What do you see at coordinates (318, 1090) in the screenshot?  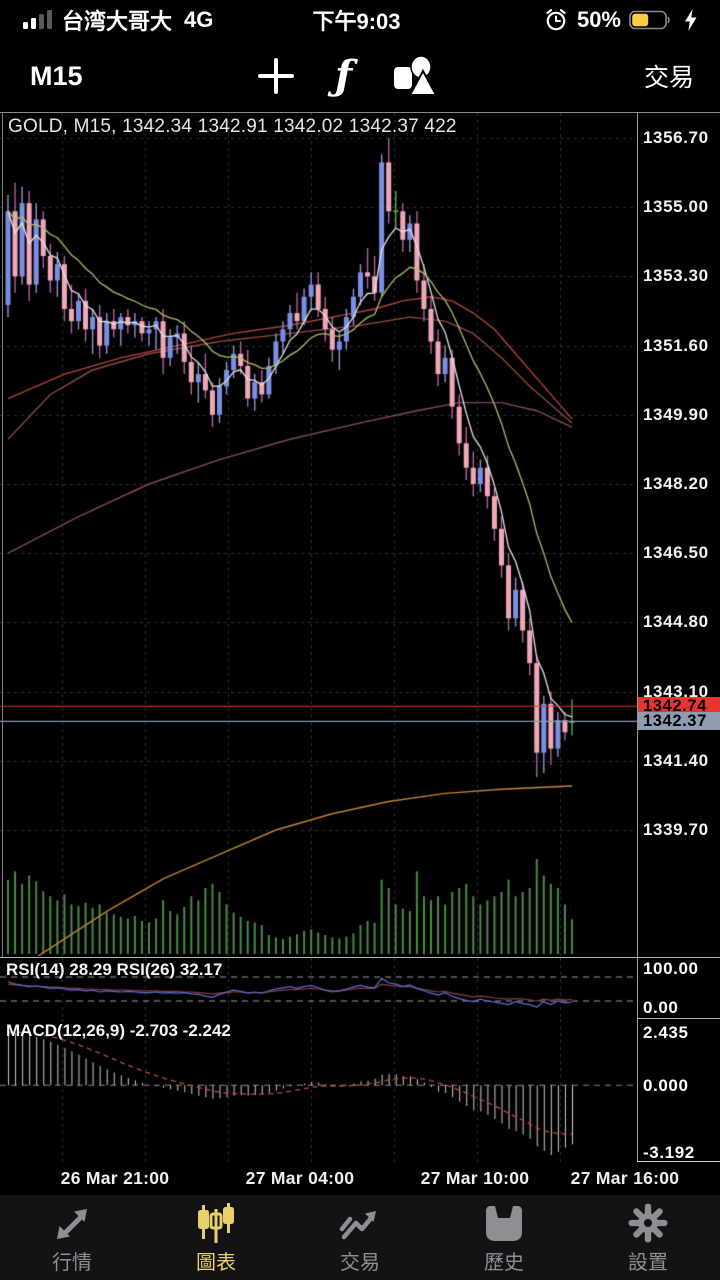 I see `macd-canvas` at bounding box center [318, 1090].